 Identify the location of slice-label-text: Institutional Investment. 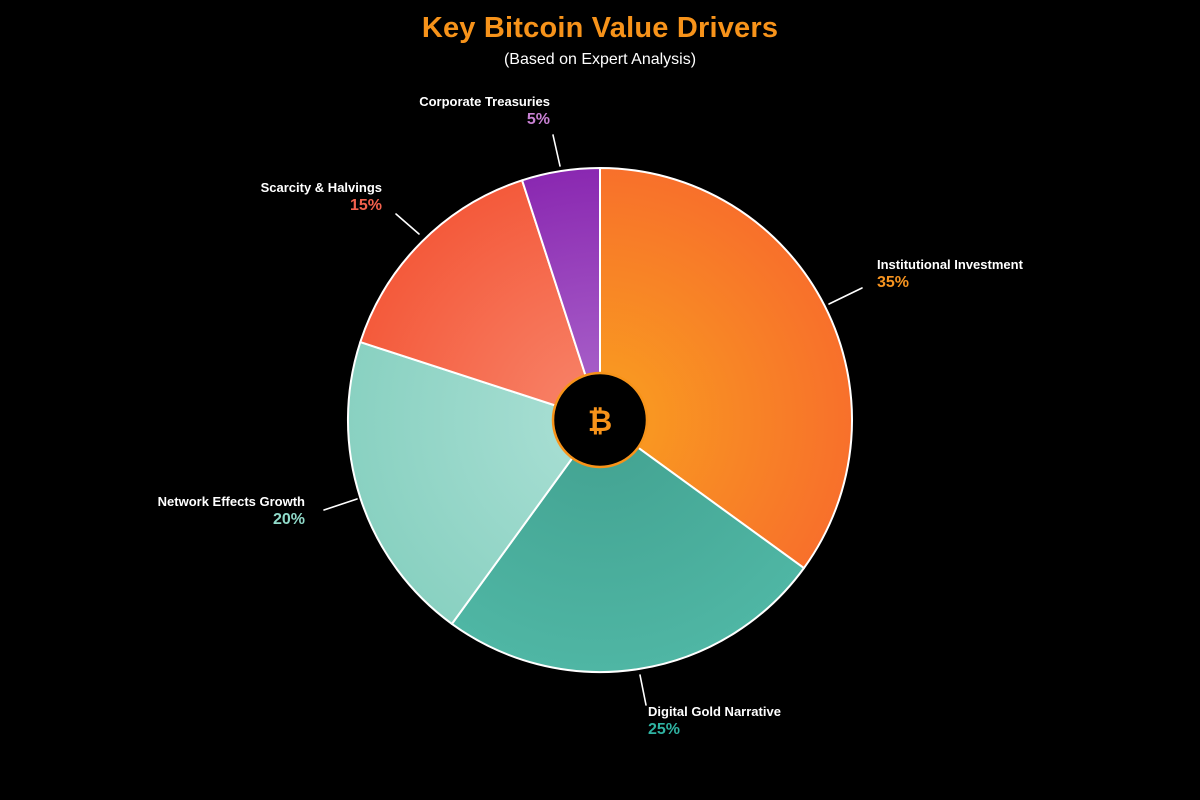
(950, 264).